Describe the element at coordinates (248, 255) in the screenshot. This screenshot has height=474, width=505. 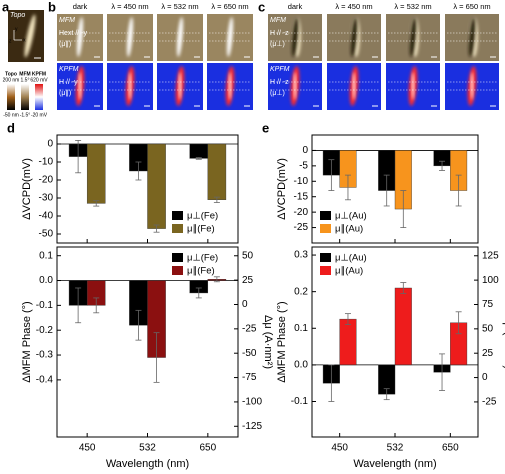
I see `y2-tick-label: 50` at that location.